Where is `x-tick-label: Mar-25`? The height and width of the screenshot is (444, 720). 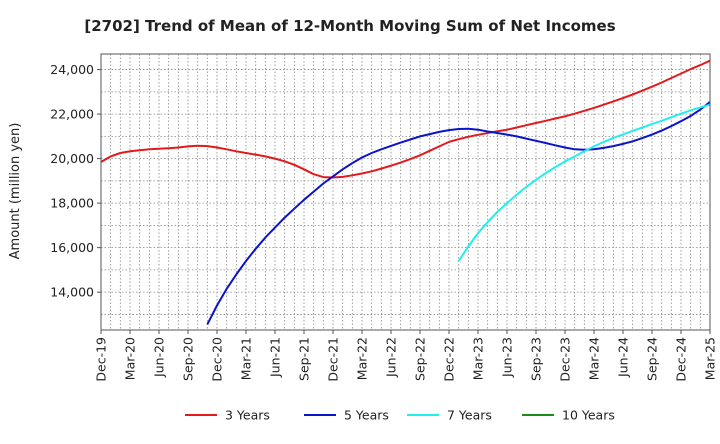 x-tick-label: Mar-25 is located at coordinates (710, 358).